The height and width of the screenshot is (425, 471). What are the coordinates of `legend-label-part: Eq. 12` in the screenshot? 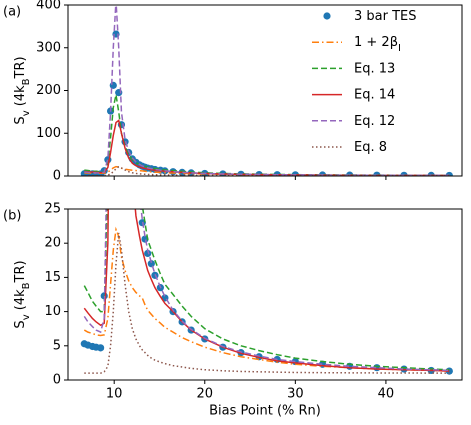 It's located at (374, 120).